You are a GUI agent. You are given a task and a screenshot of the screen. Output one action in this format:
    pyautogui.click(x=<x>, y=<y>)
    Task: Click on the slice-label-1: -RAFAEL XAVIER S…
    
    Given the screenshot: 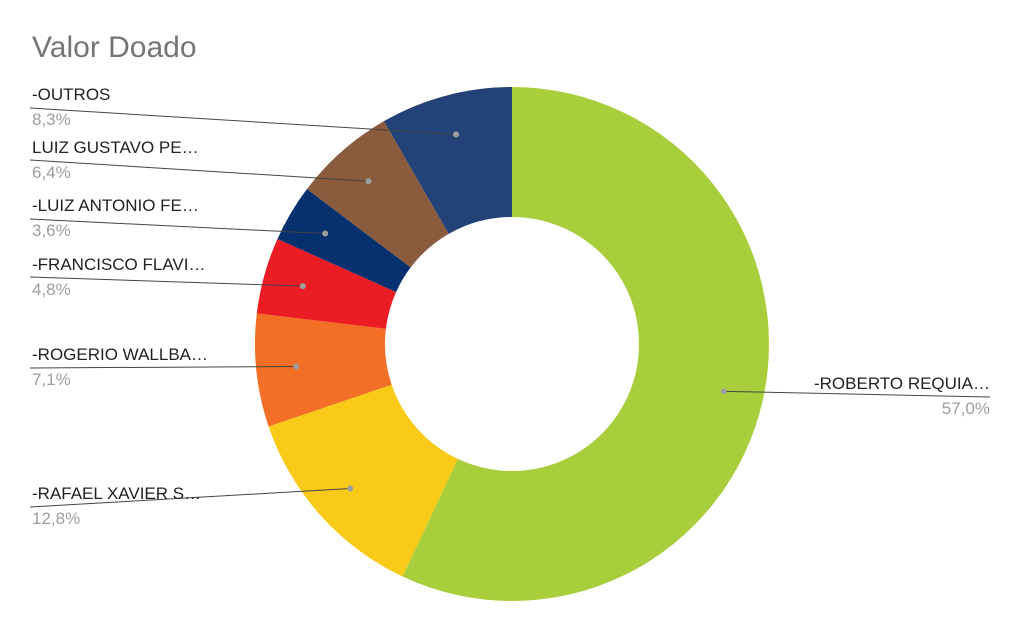 What is the action you would take?
    pyautogui.click(x=116, y=493)
    